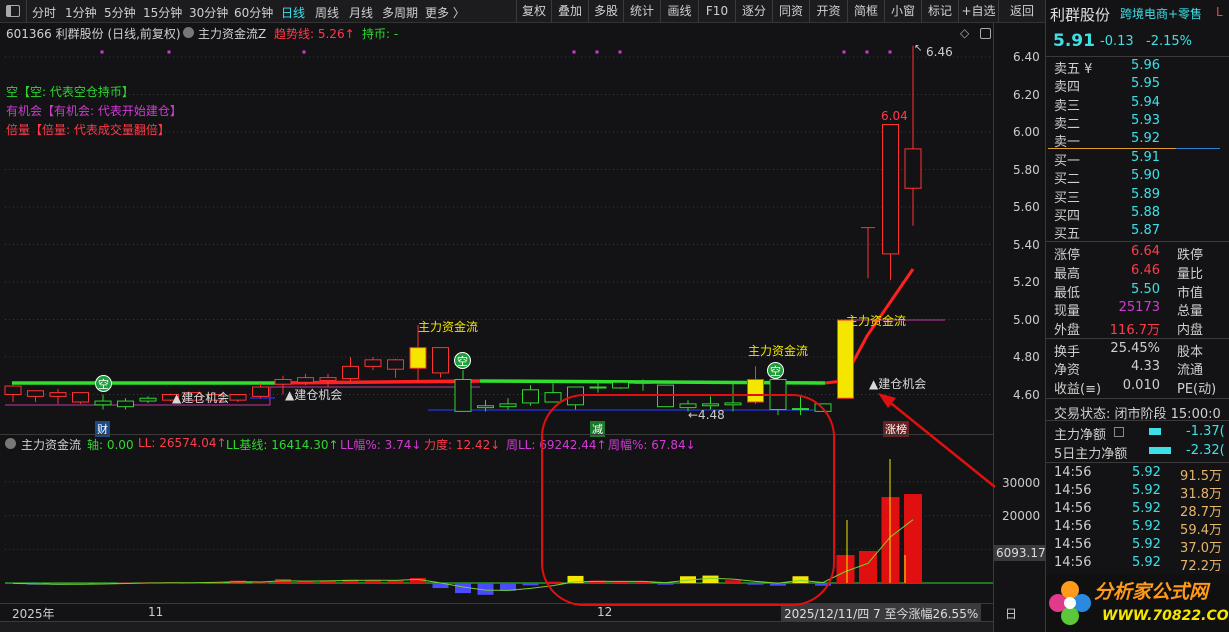 The width and height of the screenshot is (1229, 632). I want to click on tick-time: 14:56, so click(1073, 562).